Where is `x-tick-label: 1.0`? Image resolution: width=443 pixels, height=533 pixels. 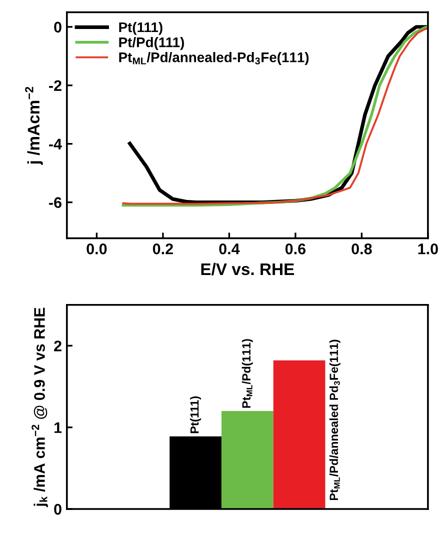
x-tick-label: 1.0 is located at coordinates (428, 249).